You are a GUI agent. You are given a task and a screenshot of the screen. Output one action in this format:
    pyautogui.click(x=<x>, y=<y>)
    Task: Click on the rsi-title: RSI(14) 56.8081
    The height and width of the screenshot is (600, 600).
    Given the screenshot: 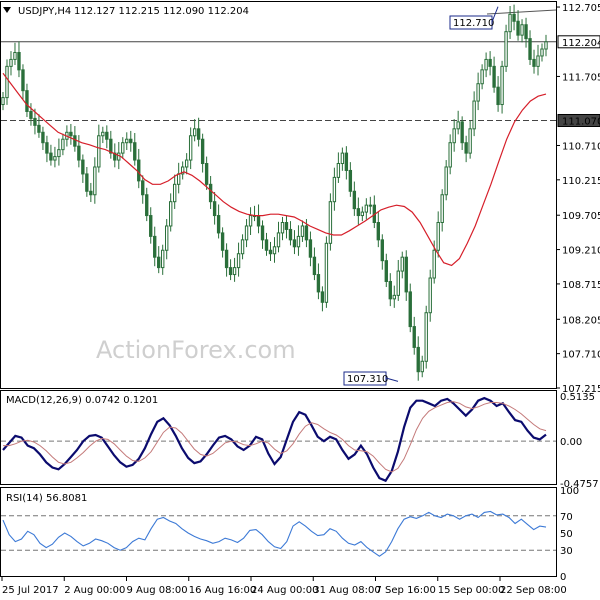 What is the action you would take?
    pyautogui.click(x=46, y=498)
    